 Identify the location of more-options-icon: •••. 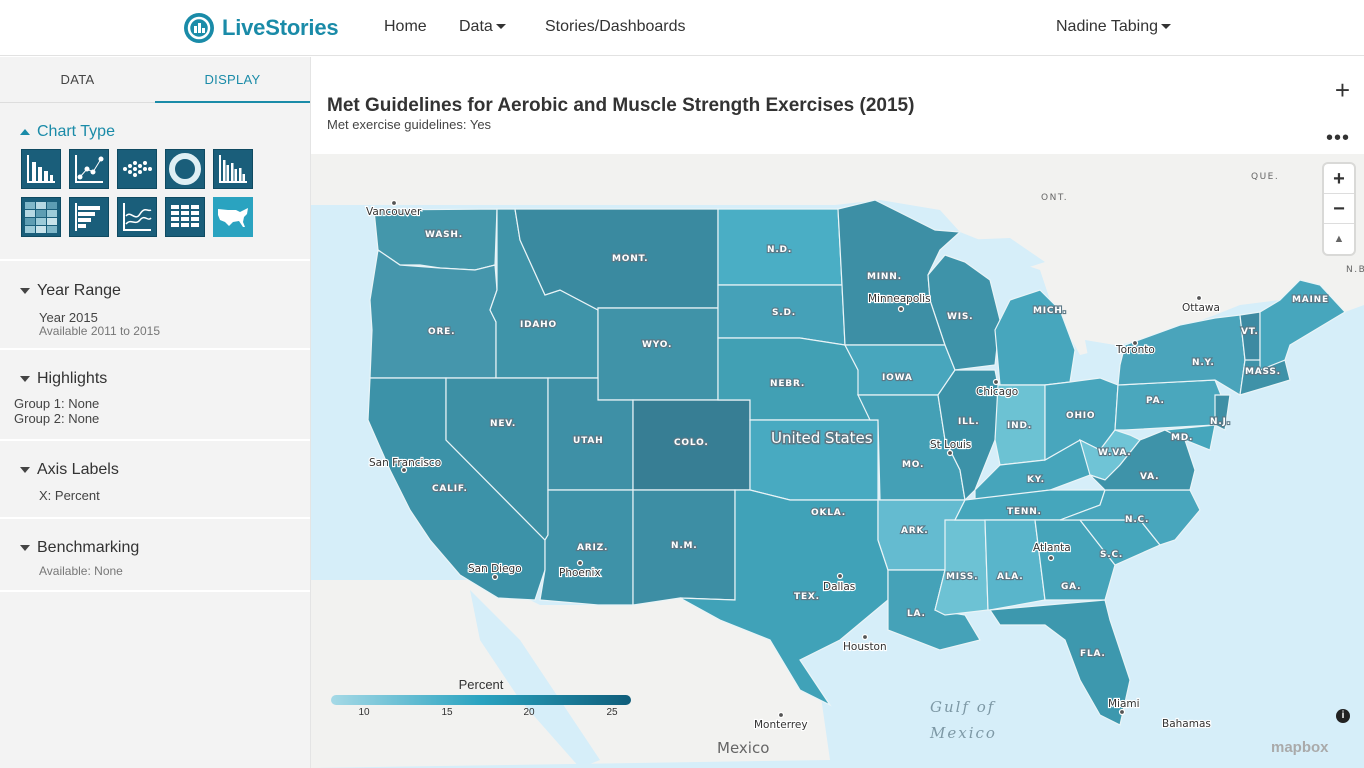
(1337, 138).